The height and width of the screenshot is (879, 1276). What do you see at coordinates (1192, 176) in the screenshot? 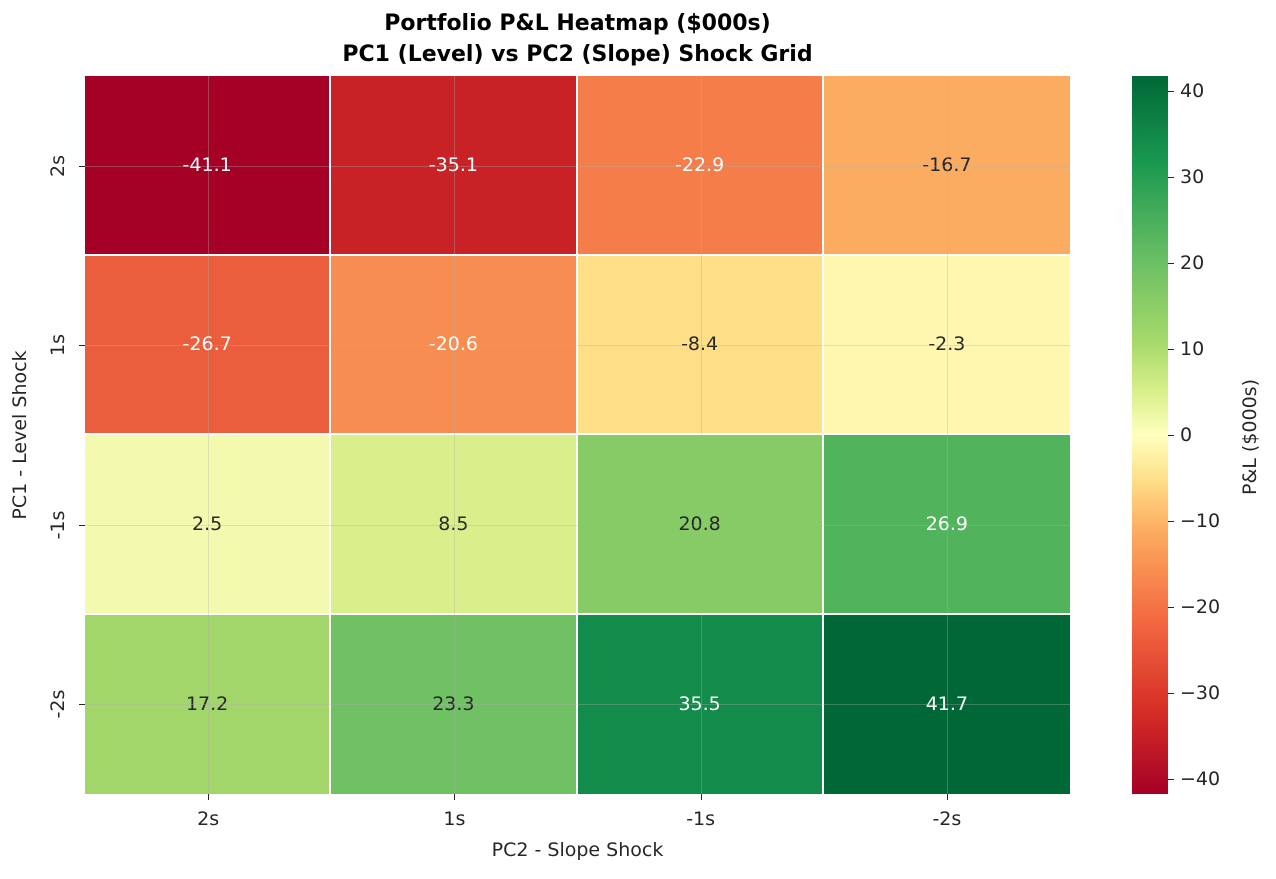
I see `colorbar-tick-label: 30` at bounding box center [1192, 176].